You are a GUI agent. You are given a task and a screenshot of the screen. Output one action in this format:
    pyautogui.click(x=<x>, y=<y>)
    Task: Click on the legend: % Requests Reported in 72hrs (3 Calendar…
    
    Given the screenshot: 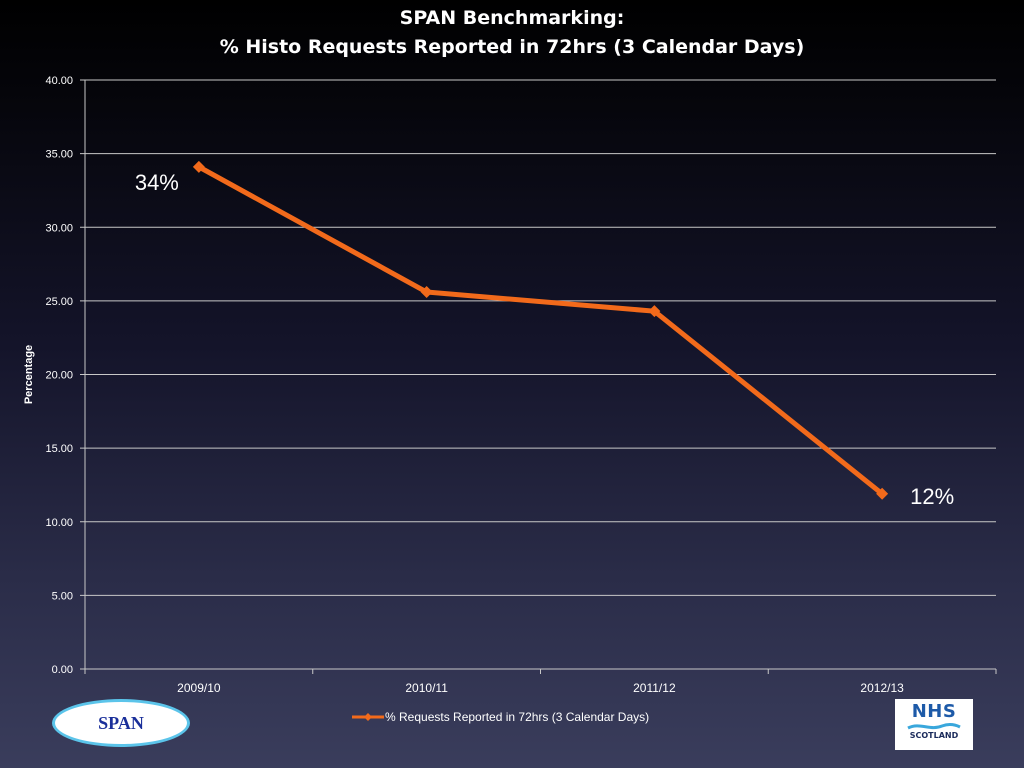 What is the action you would take?
    pyautogui.click(x=500, y=717)
    